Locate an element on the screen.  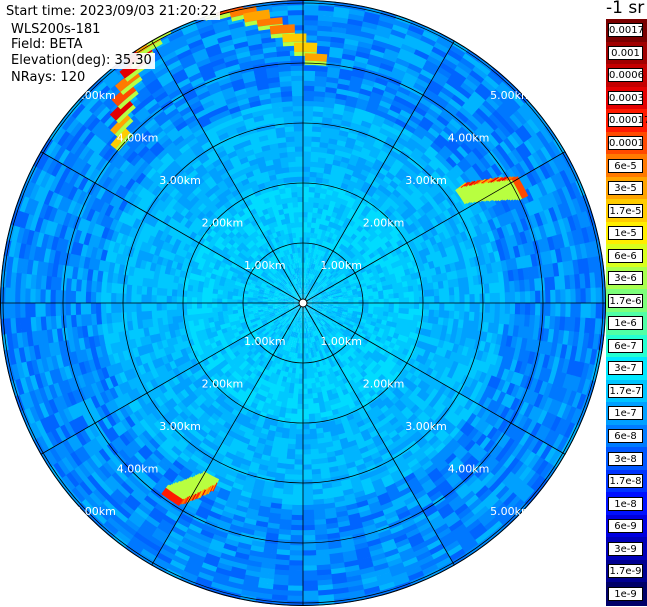
start-time-label: Start time: 2023/09/03 21:20:22 is located at coordinates (113, 12).